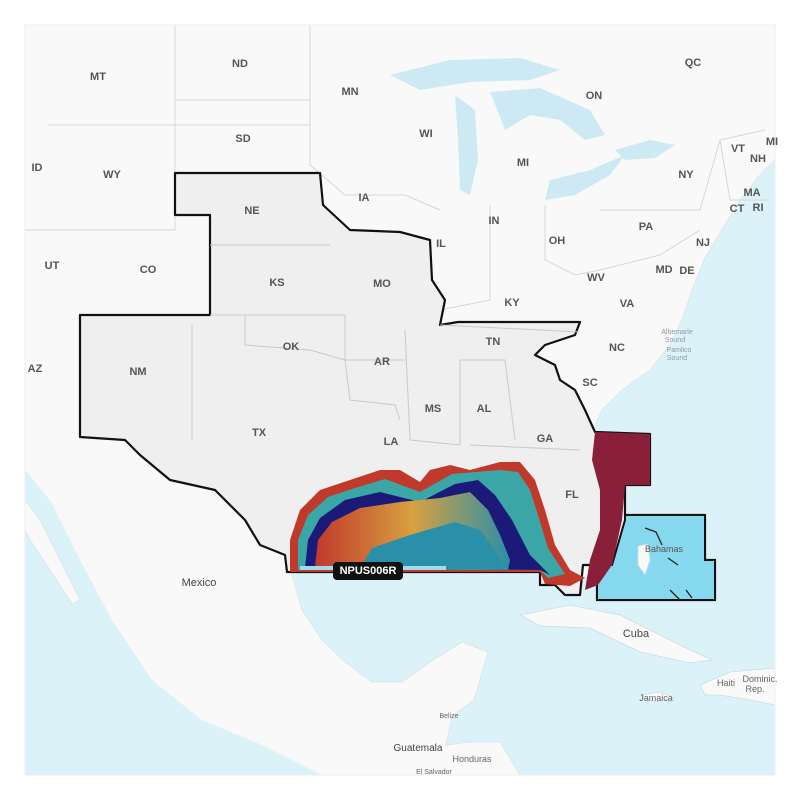  What do you see at coordinates (52, 266) in the screenshot?
I see `label-ut: UT` at bounding box center [52, 266].